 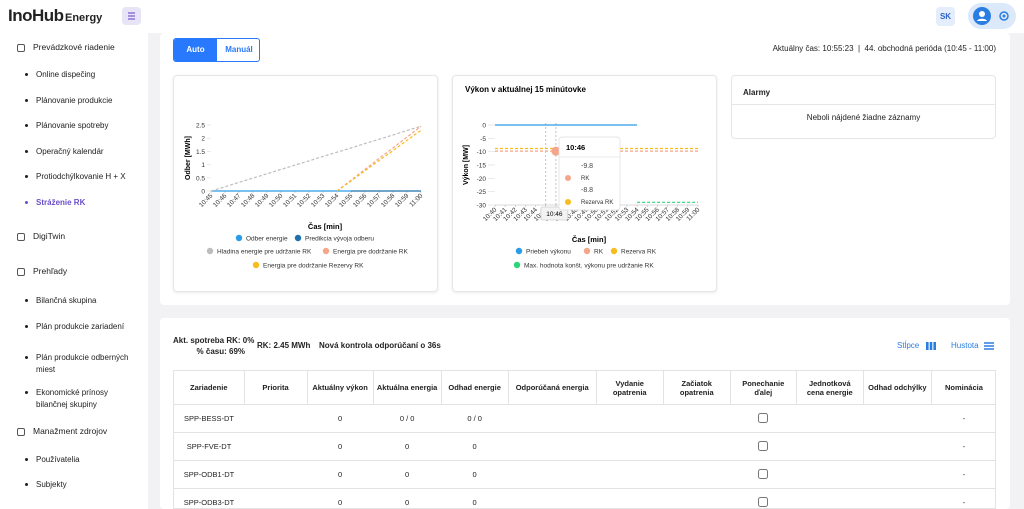 I want to click on language-button: SK, so click(x=945, y=16).